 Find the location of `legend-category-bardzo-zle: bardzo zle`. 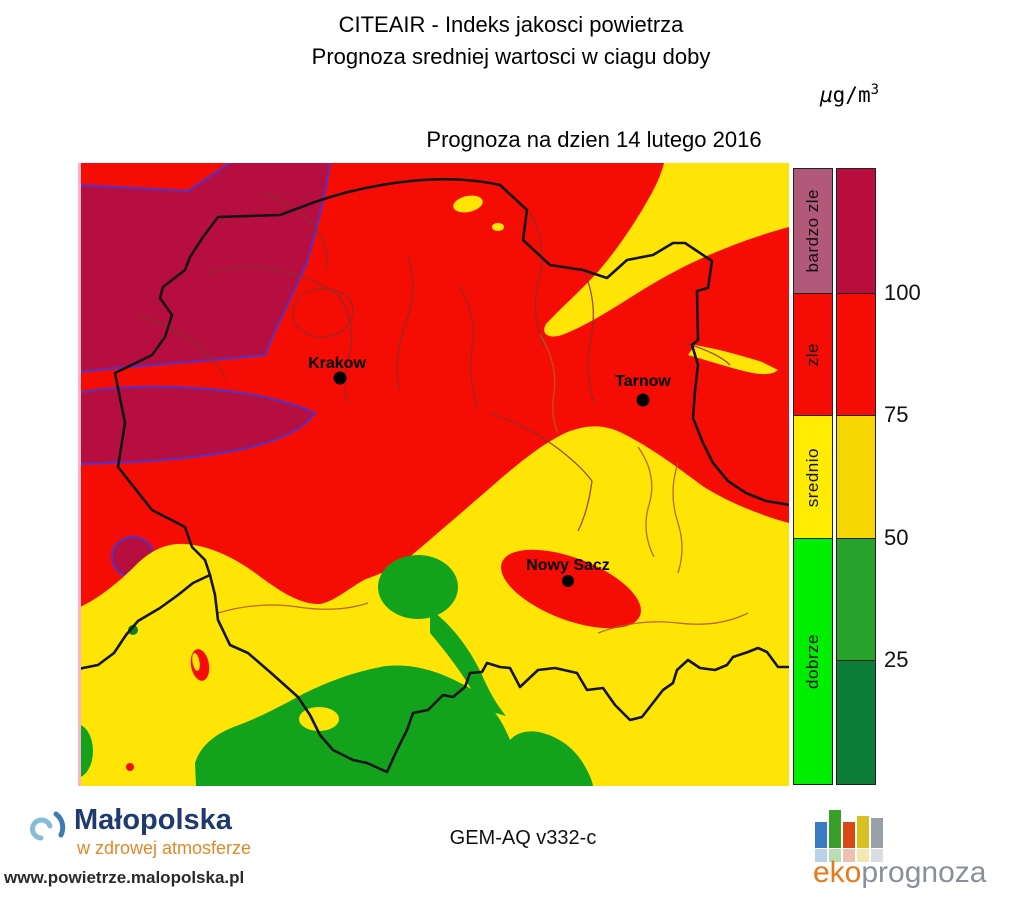

legend-category-bardzo-zle: bardzo zle is located at coordinates (813, 231).